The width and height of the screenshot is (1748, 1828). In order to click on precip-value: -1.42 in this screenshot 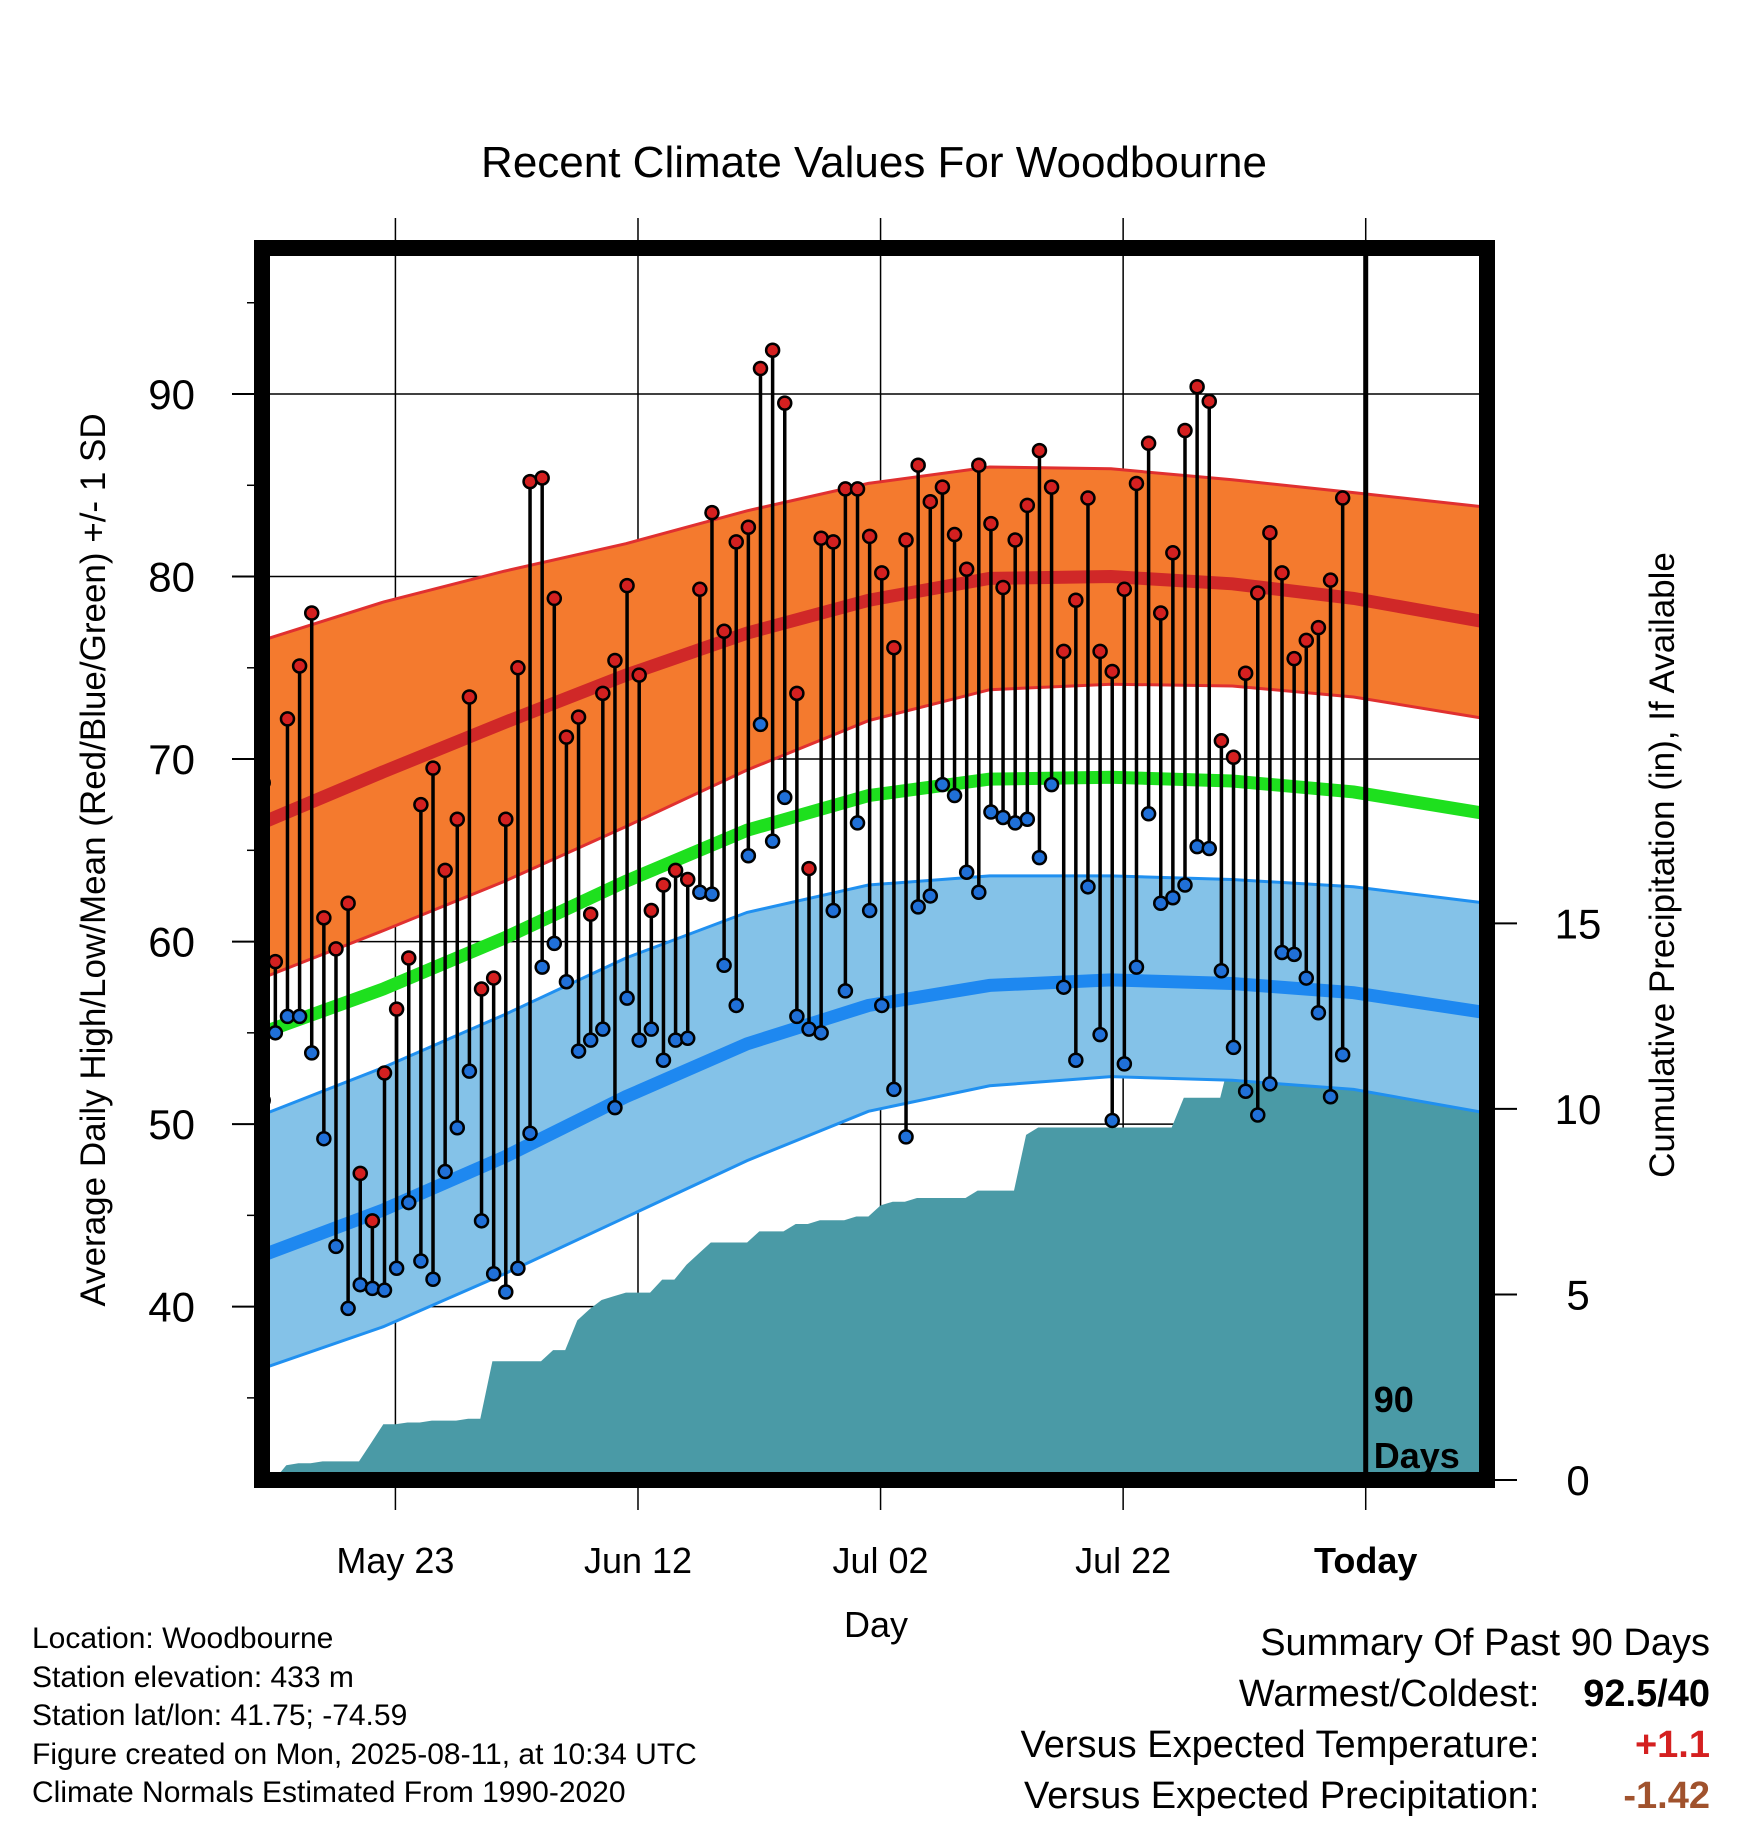, I will do `click(1666, 1796)`.